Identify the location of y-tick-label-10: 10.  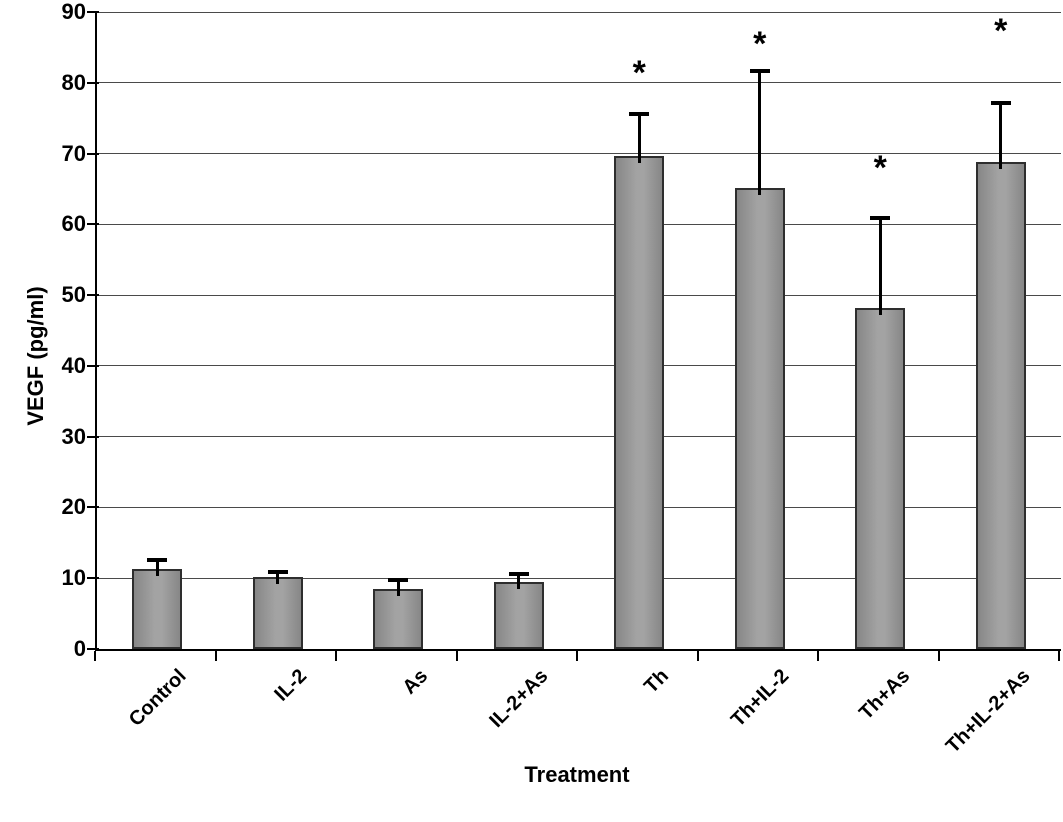
(73, 578).